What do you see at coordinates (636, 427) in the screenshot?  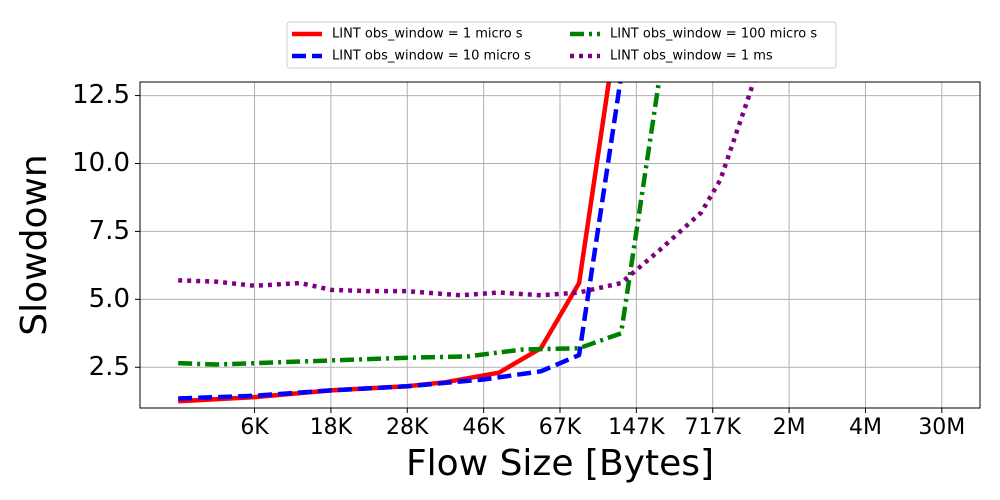 I see `x-tick-label: 147K` at bounding box center [636, 427].